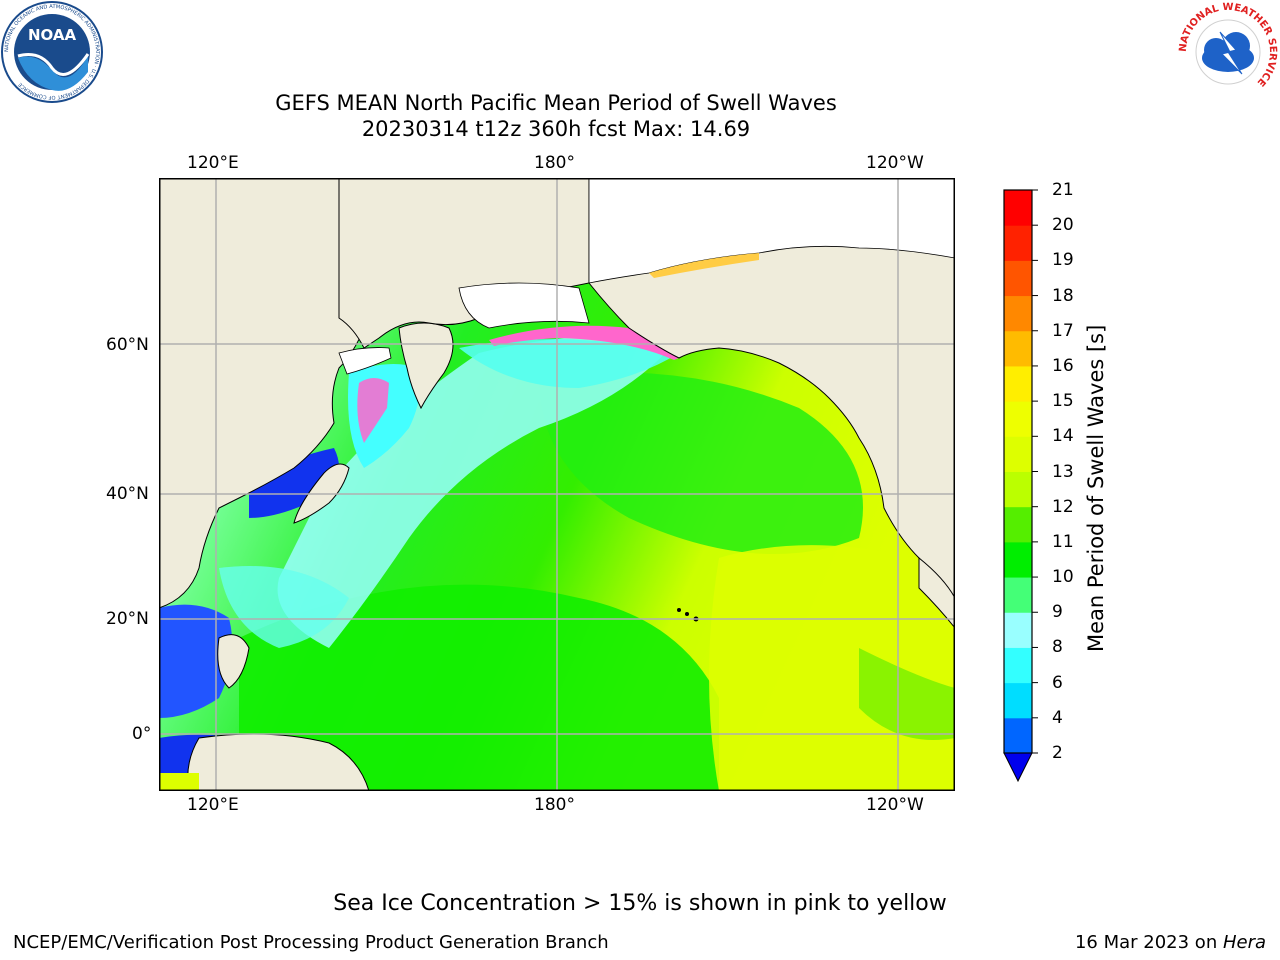 This screenshot has height=960, width=1280. I want to click on lon-tick-bottom-120e: 120°E, so click(213, 805).